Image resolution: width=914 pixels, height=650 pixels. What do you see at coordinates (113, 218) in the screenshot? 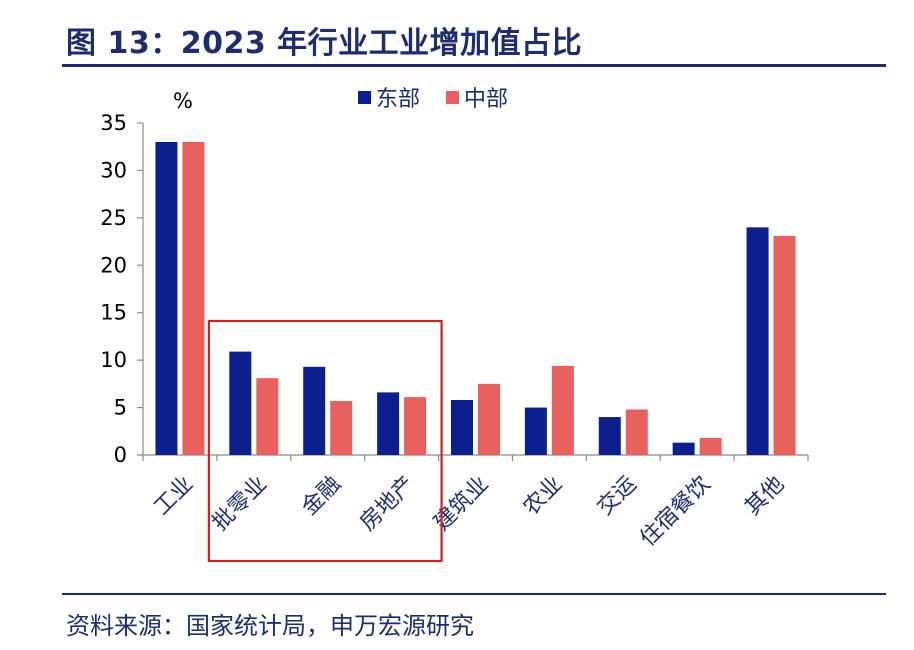
I see `y-tick-label: 25` at bounding box center [113, 218].